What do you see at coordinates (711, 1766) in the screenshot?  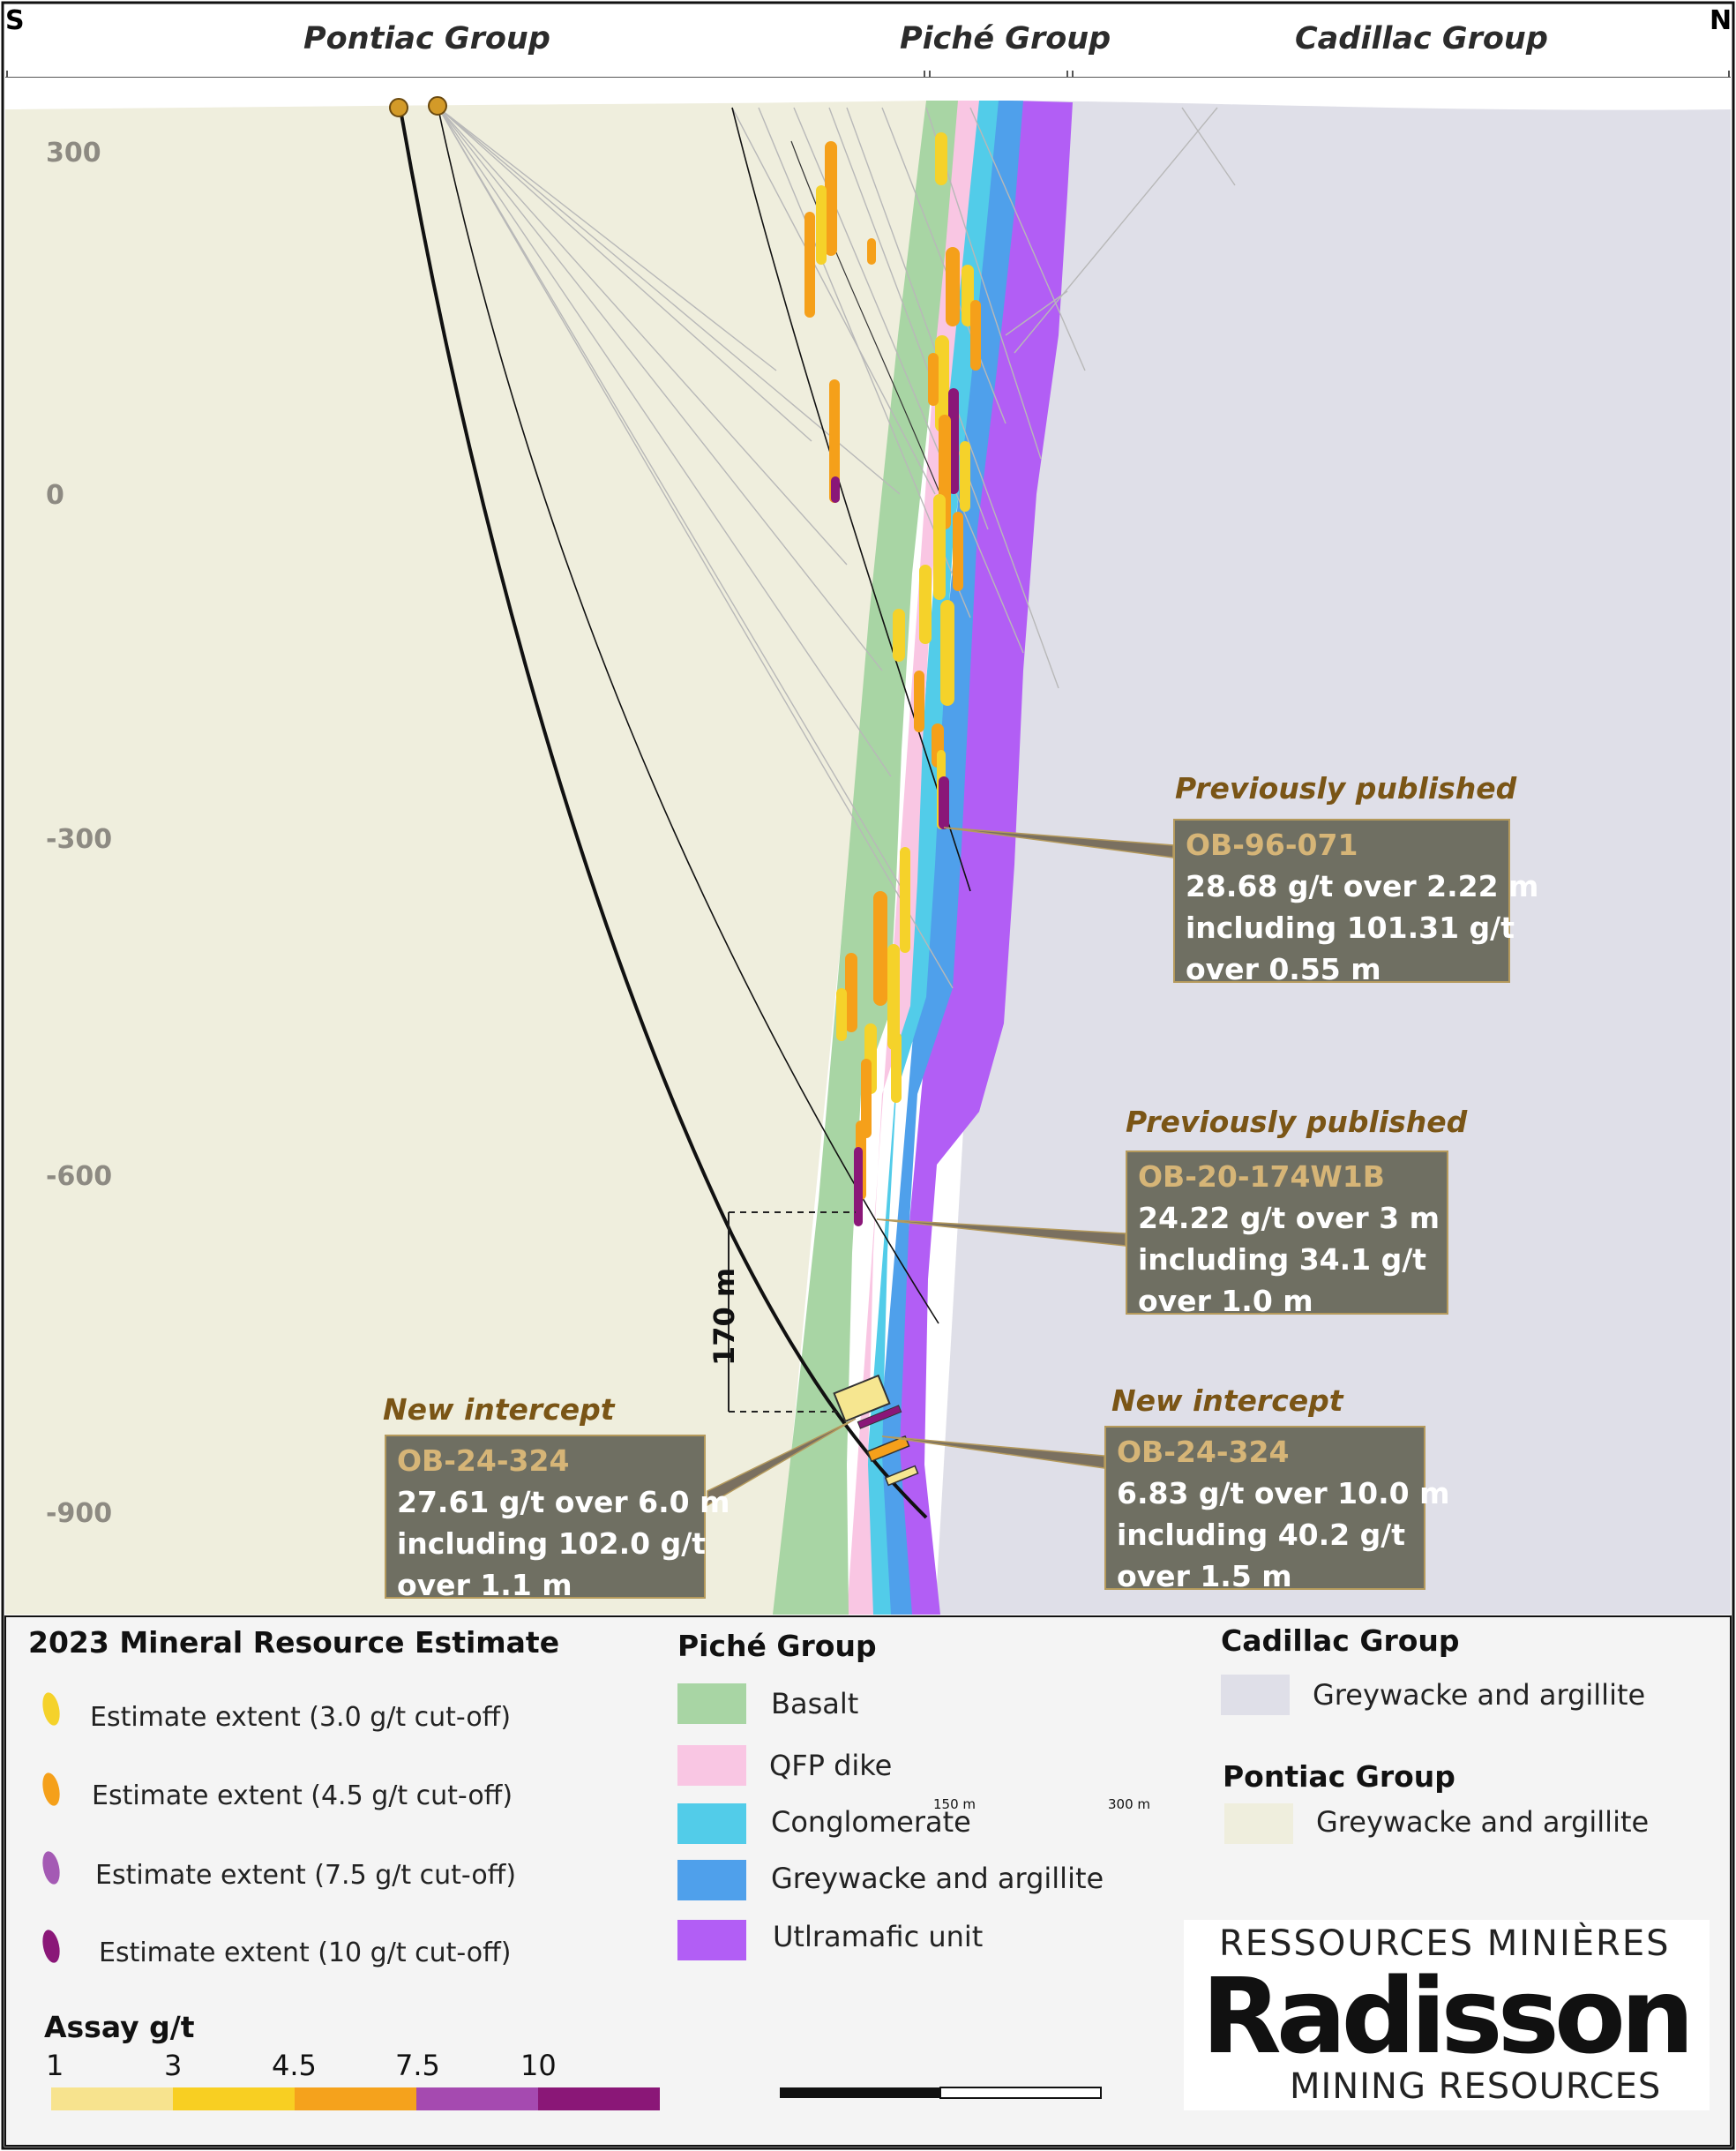 I see `qfp-swatch` at bounding box center [711, 1766].